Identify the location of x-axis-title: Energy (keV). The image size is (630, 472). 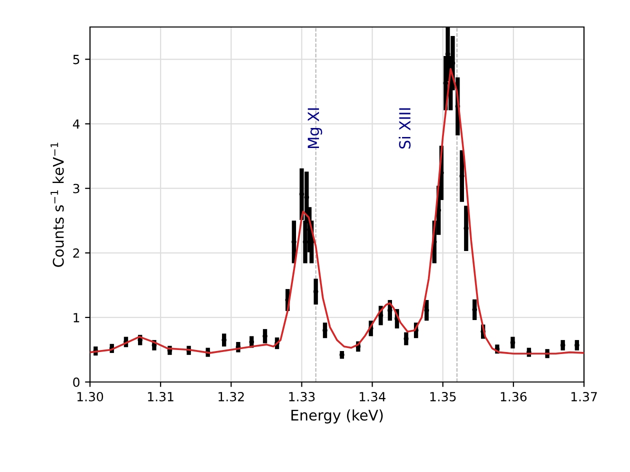
(337, 416).